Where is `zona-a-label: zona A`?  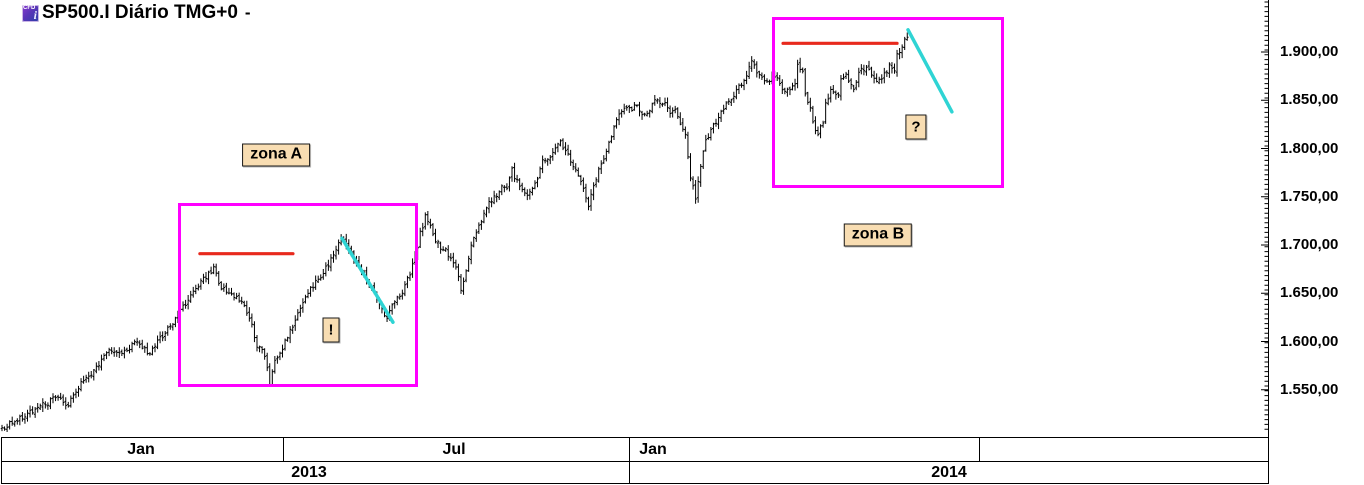
zona-a-label: zona A is located at coordinates (276, 155).